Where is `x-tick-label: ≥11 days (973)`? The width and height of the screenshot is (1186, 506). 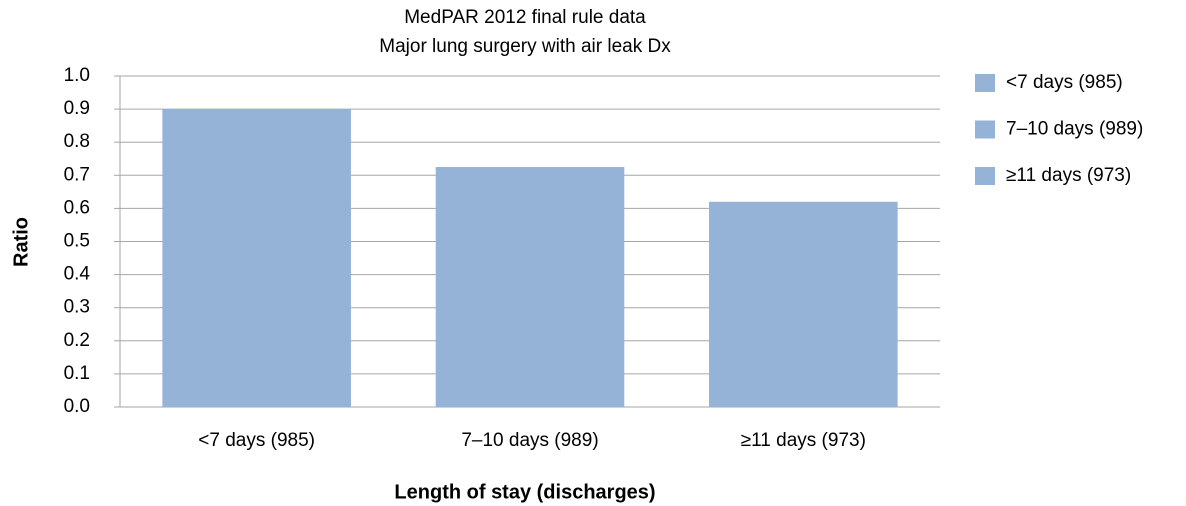 x-tick-label: ≥11 days (973) is located at coordinates (803, 440).